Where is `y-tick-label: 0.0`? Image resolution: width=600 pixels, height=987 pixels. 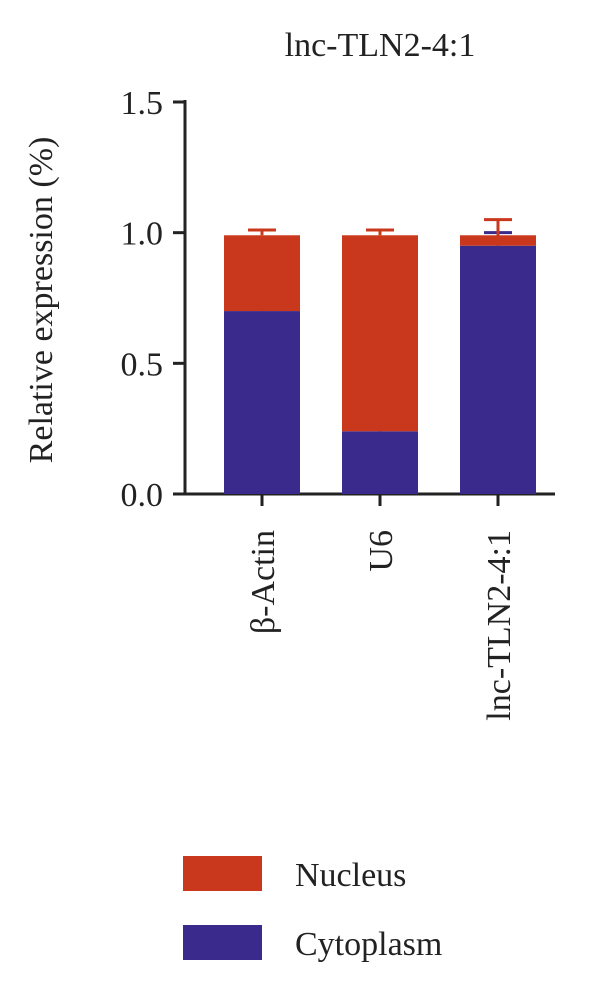
y-tick-label: 0.0 is located at coordinates (142, 495).